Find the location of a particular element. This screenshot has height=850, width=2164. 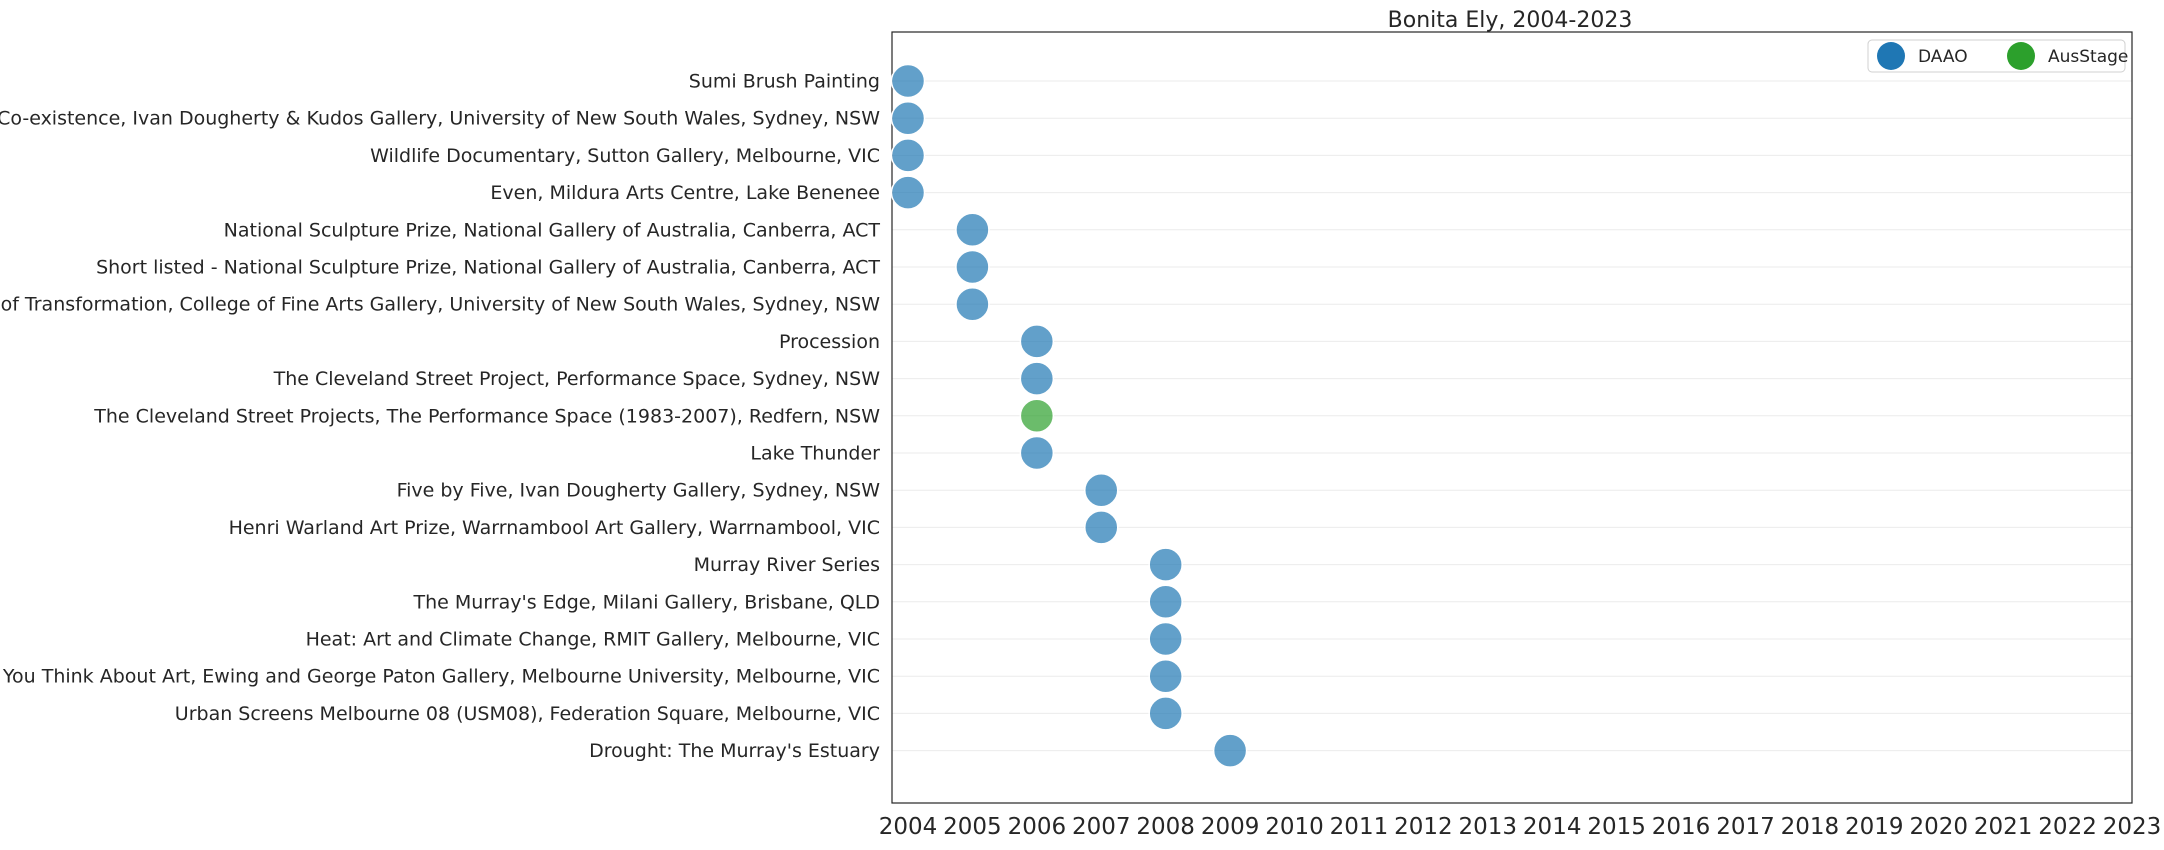

legend-label: DAAO is located at coordinates (1943, 57).